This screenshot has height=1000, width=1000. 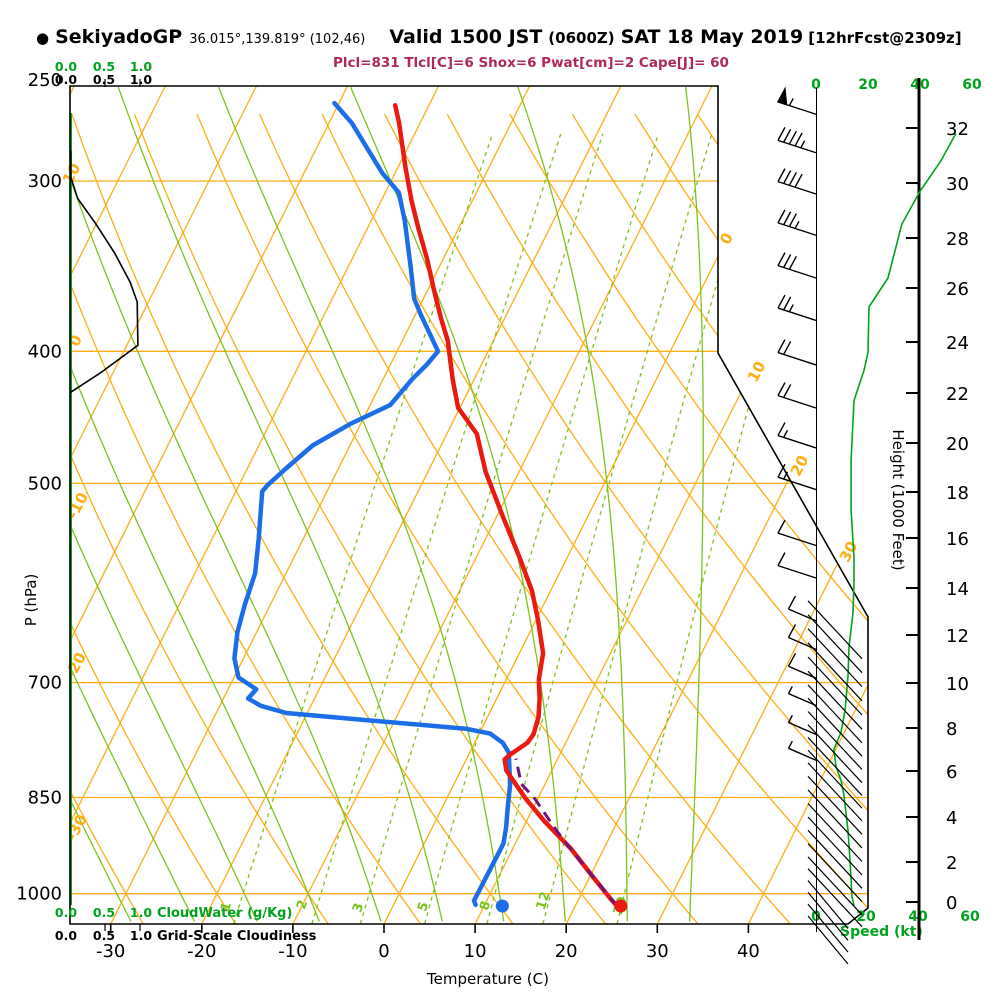 What do you see at coordinates (566, 832) in the screenshot?
I see `parcel-curve` at bounding box center [566, 832].